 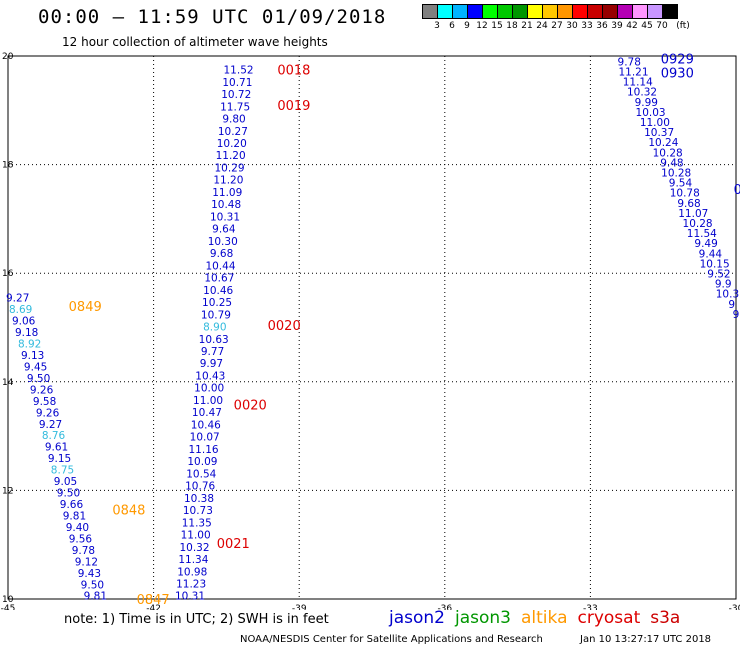 What do you see at coordinates (638, 83) in the screenshot?
I see `wave-height-value: 11.14` at bounding box center [638, 83].